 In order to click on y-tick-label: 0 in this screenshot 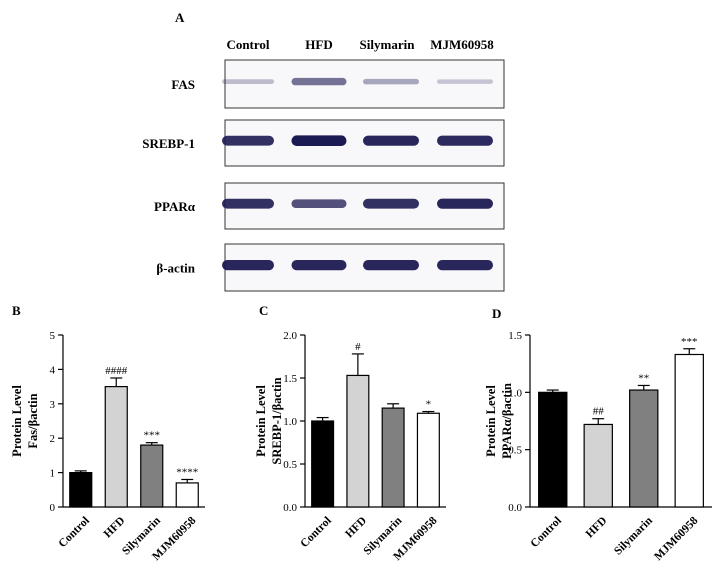, I will do `click(53, 508)`.